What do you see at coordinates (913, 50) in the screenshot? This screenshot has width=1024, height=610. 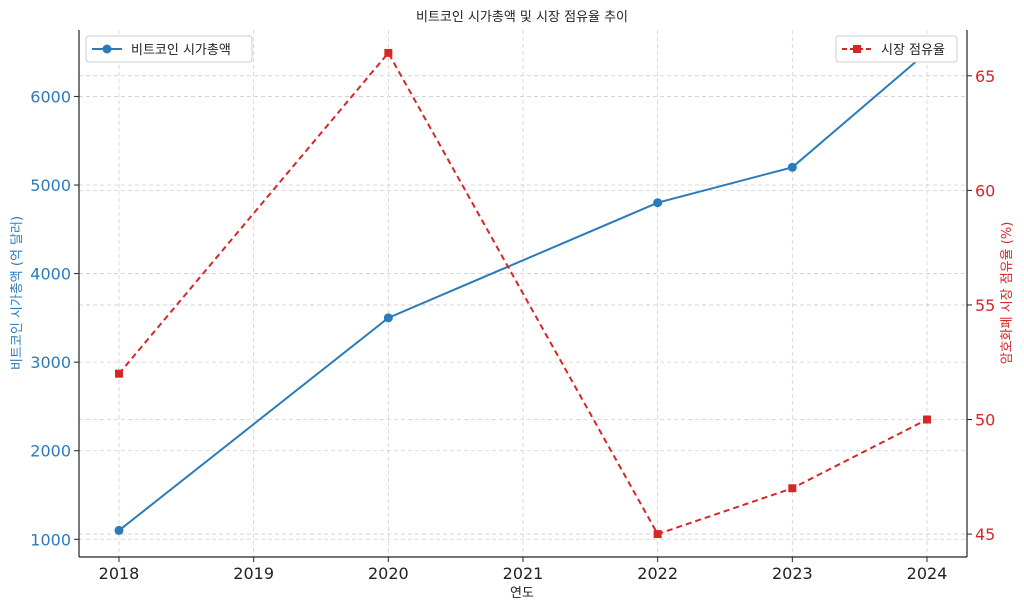 I see `legend-right-label: 시장 점유율` at bounding box center [913, 50].